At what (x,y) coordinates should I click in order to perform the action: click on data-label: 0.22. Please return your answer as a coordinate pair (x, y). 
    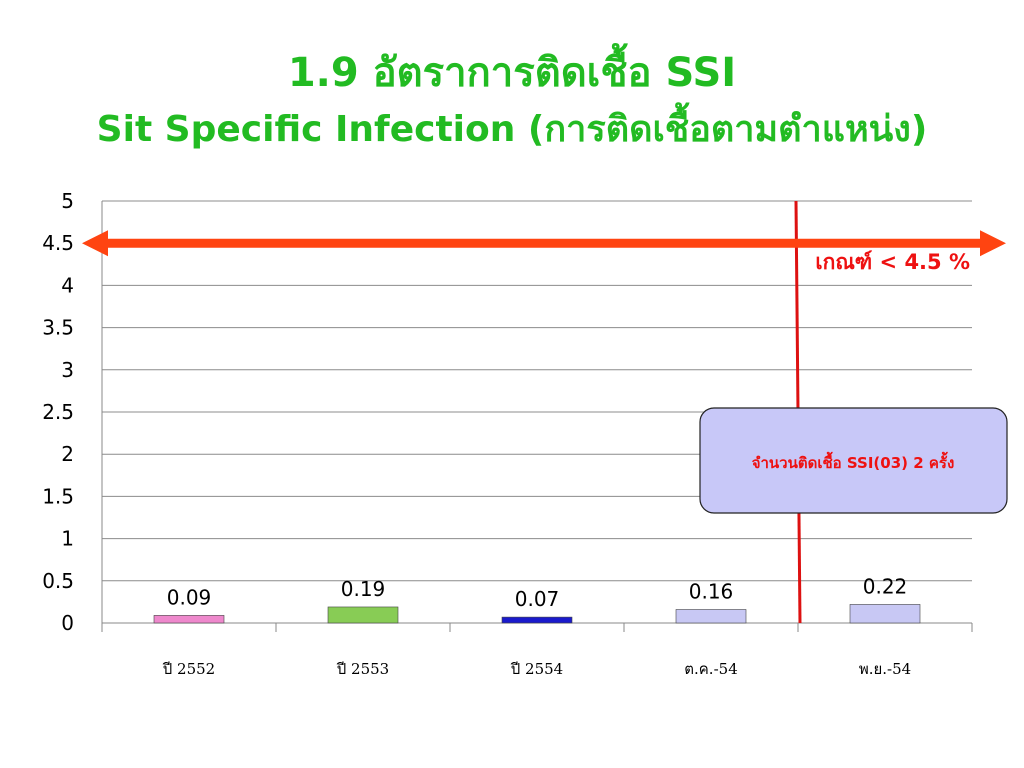
    Looking at the image, I should click on (885, 586).